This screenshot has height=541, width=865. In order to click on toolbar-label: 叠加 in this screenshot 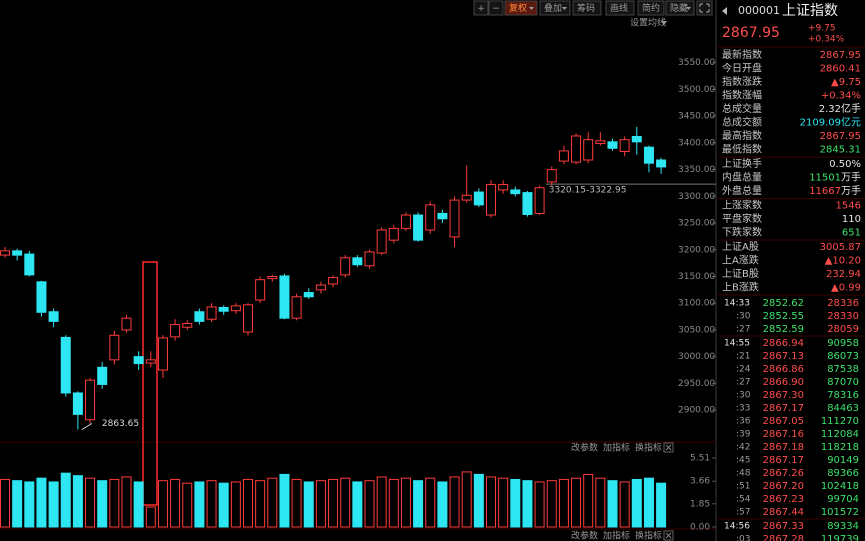, I will do `click(553, 8)`.